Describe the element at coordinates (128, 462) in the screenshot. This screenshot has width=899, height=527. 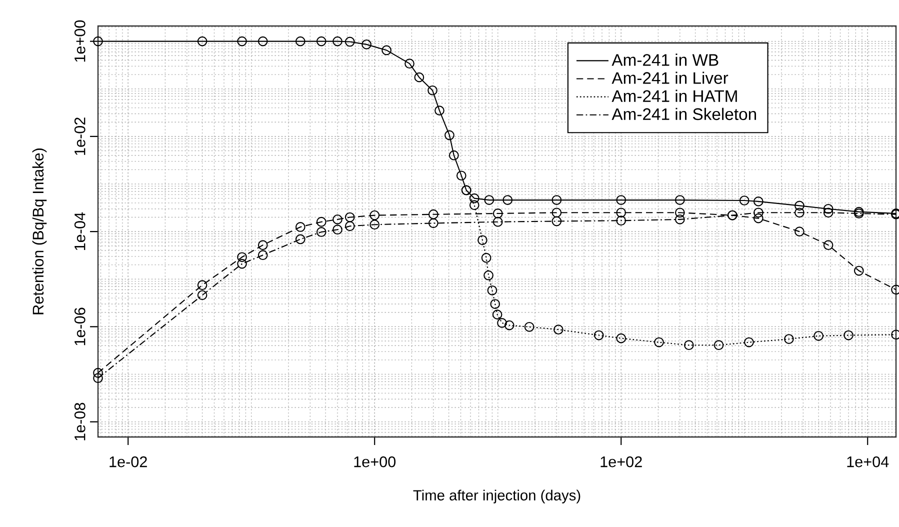
I see `x-tick-label: 1e-02` at that location.